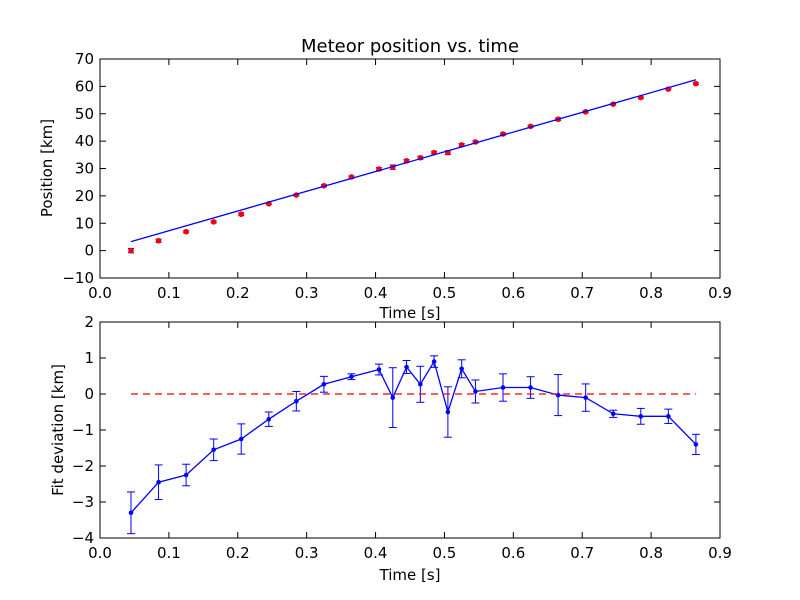  Describe the element at coordinates (84, 169) in the screenshot. I see `y-tick-label: 30` at that location.